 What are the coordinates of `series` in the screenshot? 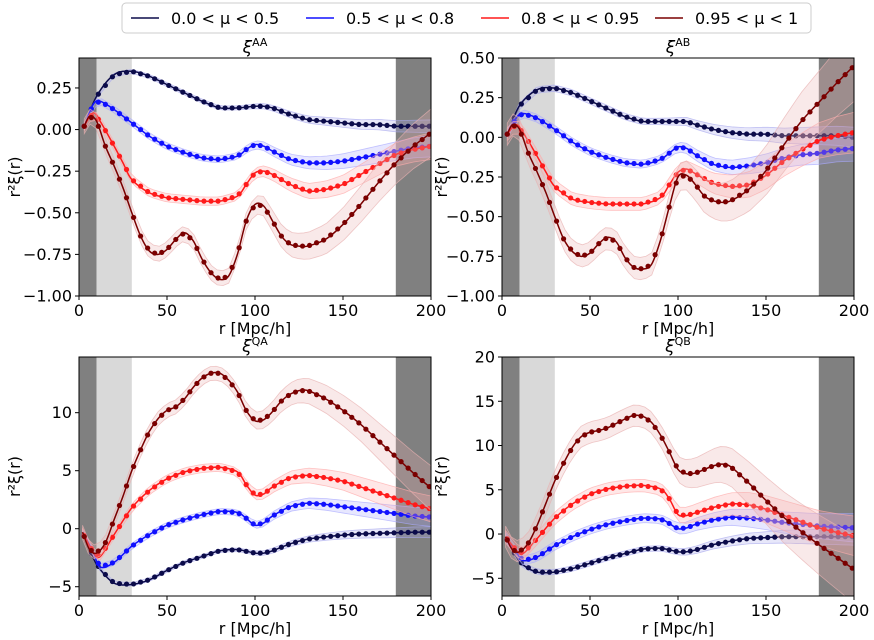 It's located at (256, 134).